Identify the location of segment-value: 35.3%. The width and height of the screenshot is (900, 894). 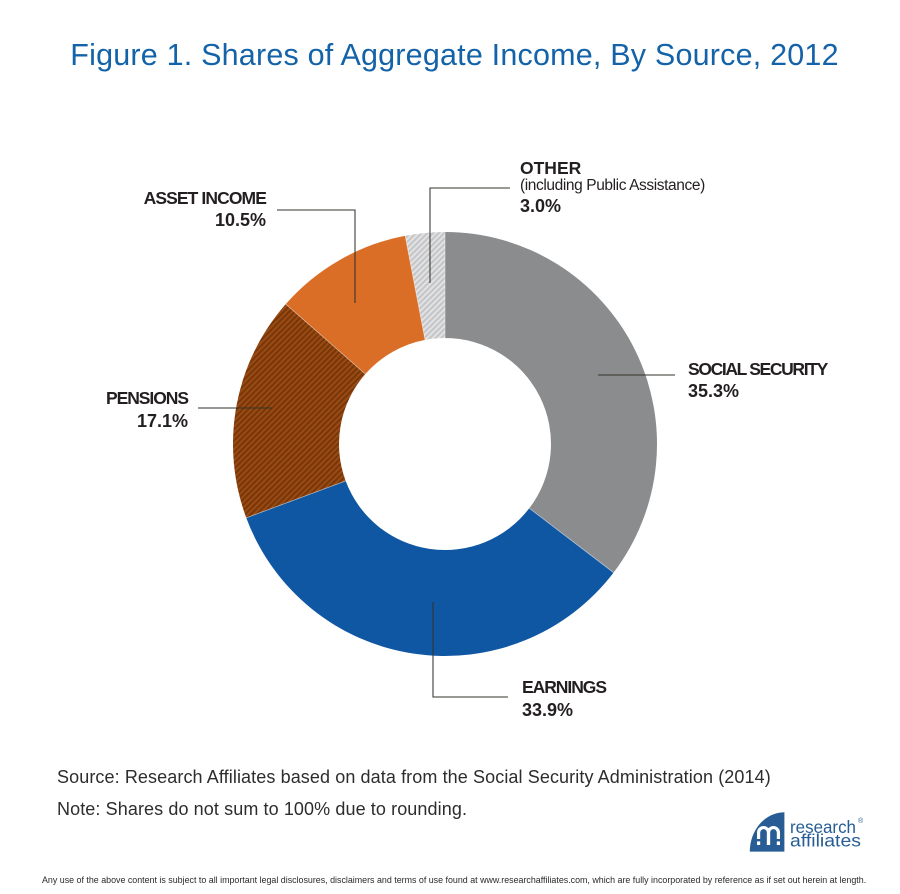
(714, 391).